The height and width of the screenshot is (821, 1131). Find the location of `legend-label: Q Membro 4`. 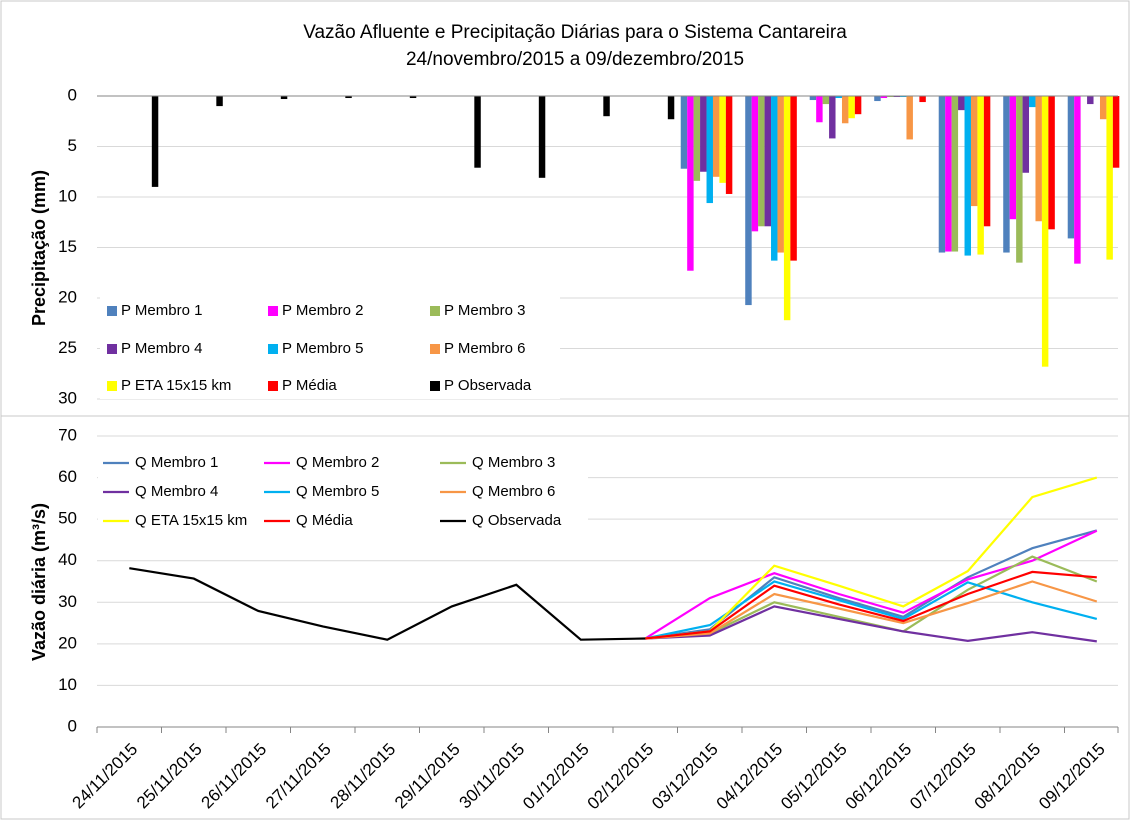

legend-label: Q Membro 4 is located at coordinates (176, 491).